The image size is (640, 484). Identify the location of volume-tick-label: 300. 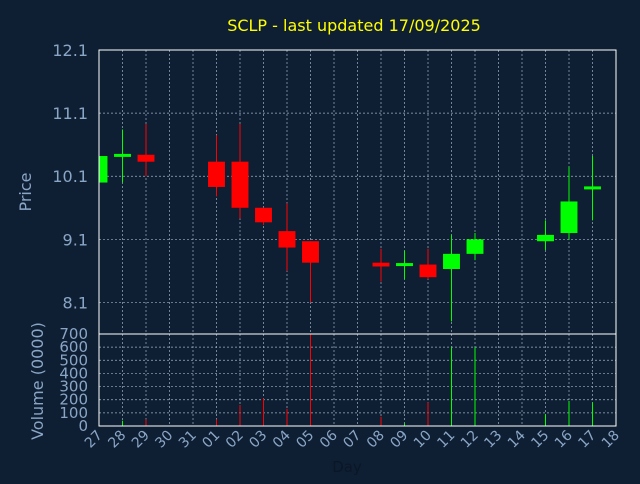
(73, 387).